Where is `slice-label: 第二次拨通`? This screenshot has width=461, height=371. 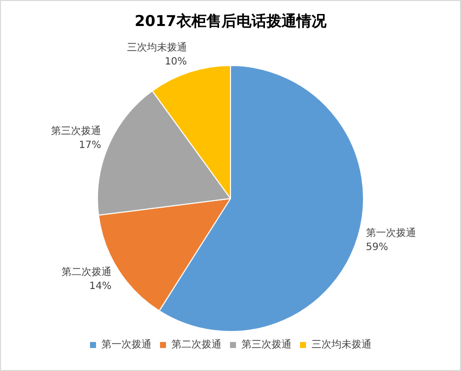 slice-label: 第二次拨通 is located at coordinates (86, 272).